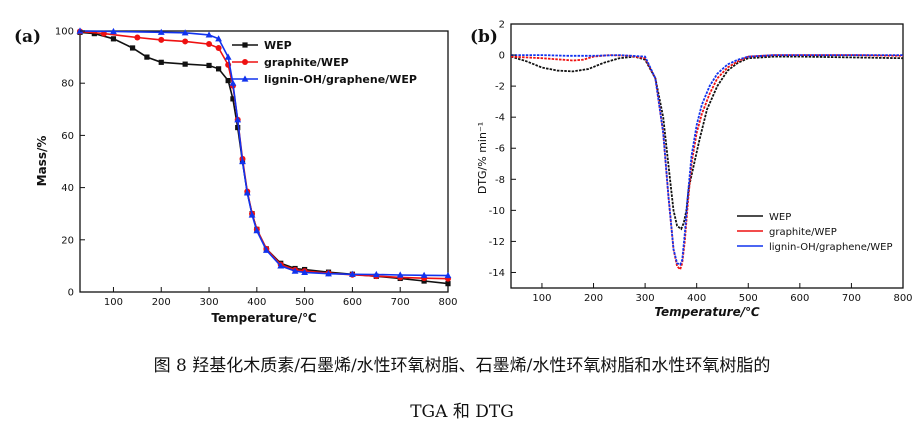  I want to click on y-tick-label: -10, so click(497, 211).